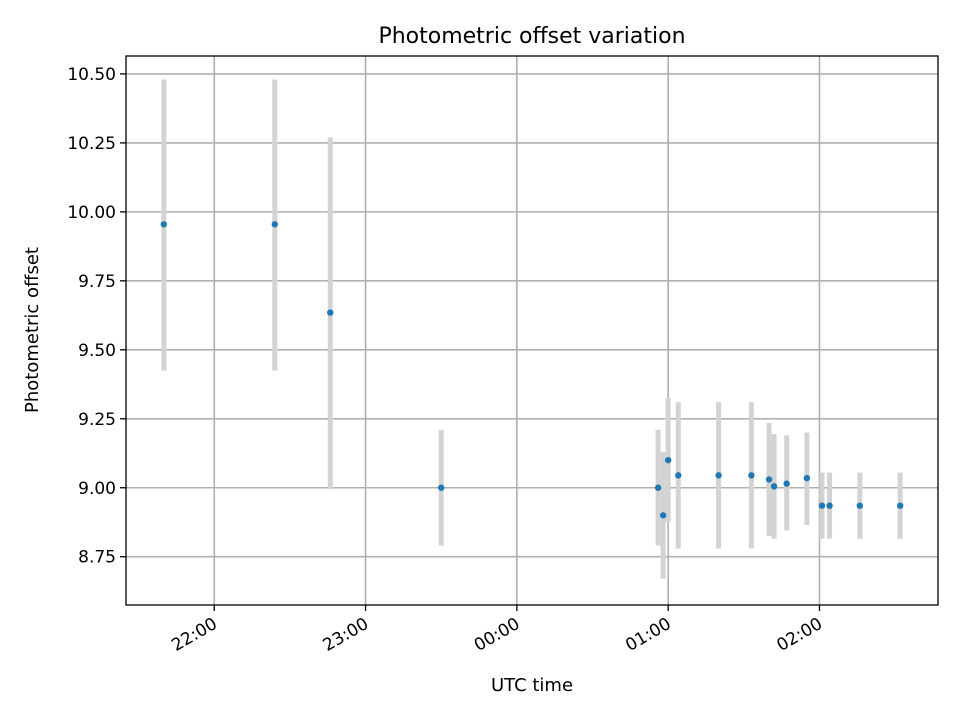 The width and height of the screenshot is (960, 720). I want to click on y-tick-label: 10.50, so click(91, 75).